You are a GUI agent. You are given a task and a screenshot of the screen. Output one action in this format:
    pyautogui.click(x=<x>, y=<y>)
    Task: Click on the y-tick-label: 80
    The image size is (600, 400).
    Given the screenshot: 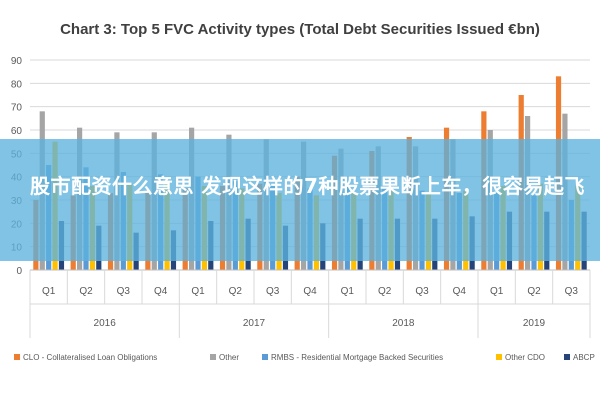 What is the action you would take?
    pyautogui.click(x=17, y=84)
    